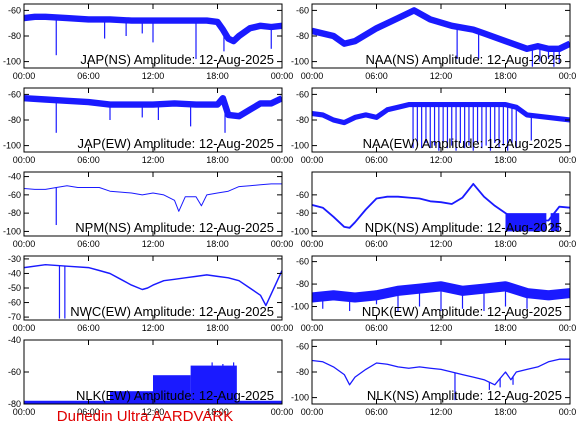 Image resolution: width=576 pixels, height=432 pixels. I want to click on chart-title: NPM(NS) Amplitude: 12-Aug-2025, so click(174, 227).